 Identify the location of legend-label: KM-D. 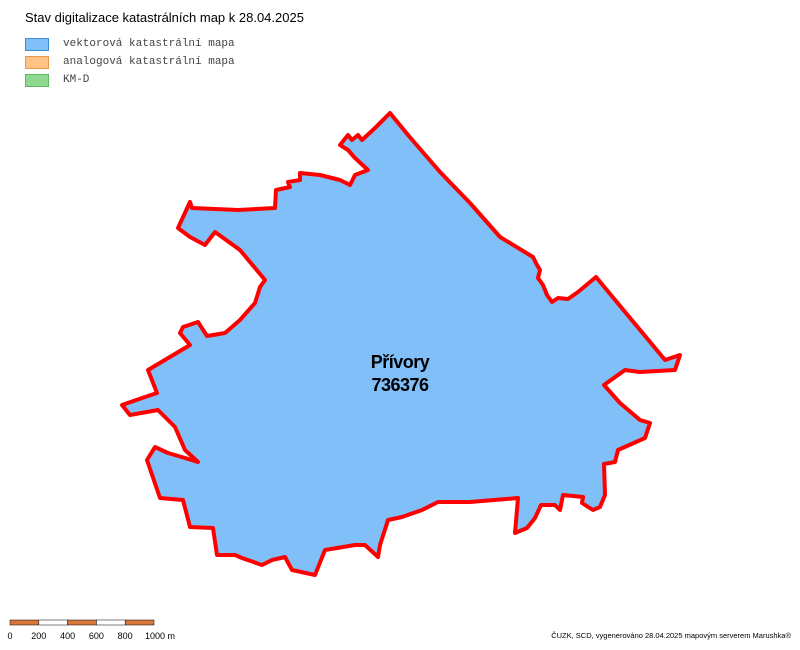
(76, 80).